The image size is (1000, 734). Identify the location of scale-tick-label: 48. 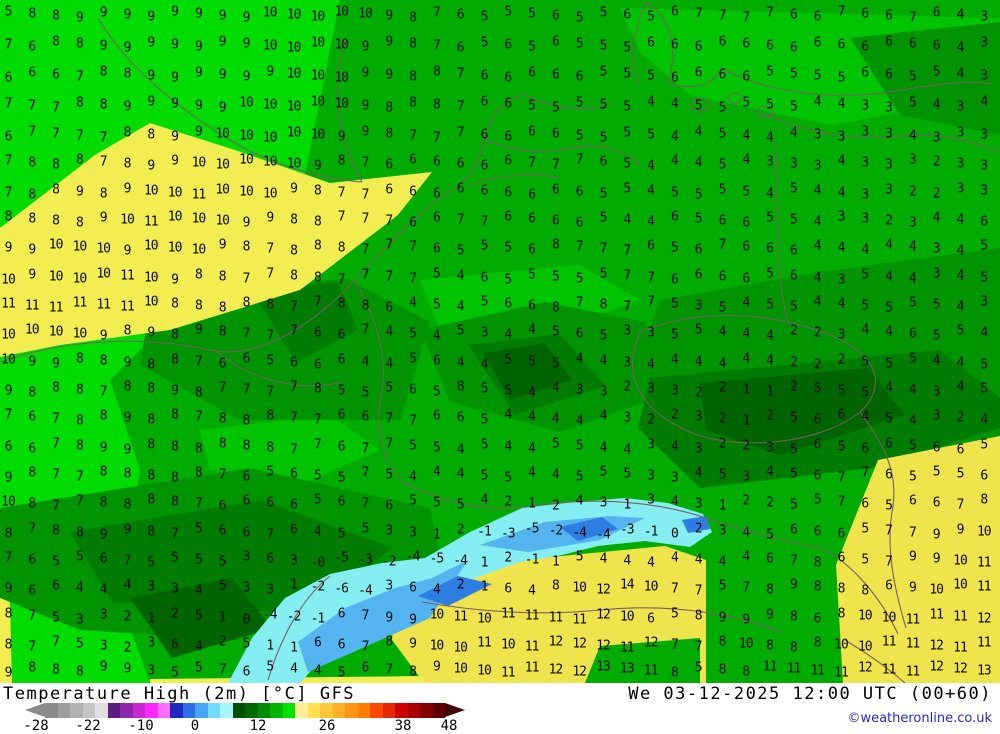
(449, 726).